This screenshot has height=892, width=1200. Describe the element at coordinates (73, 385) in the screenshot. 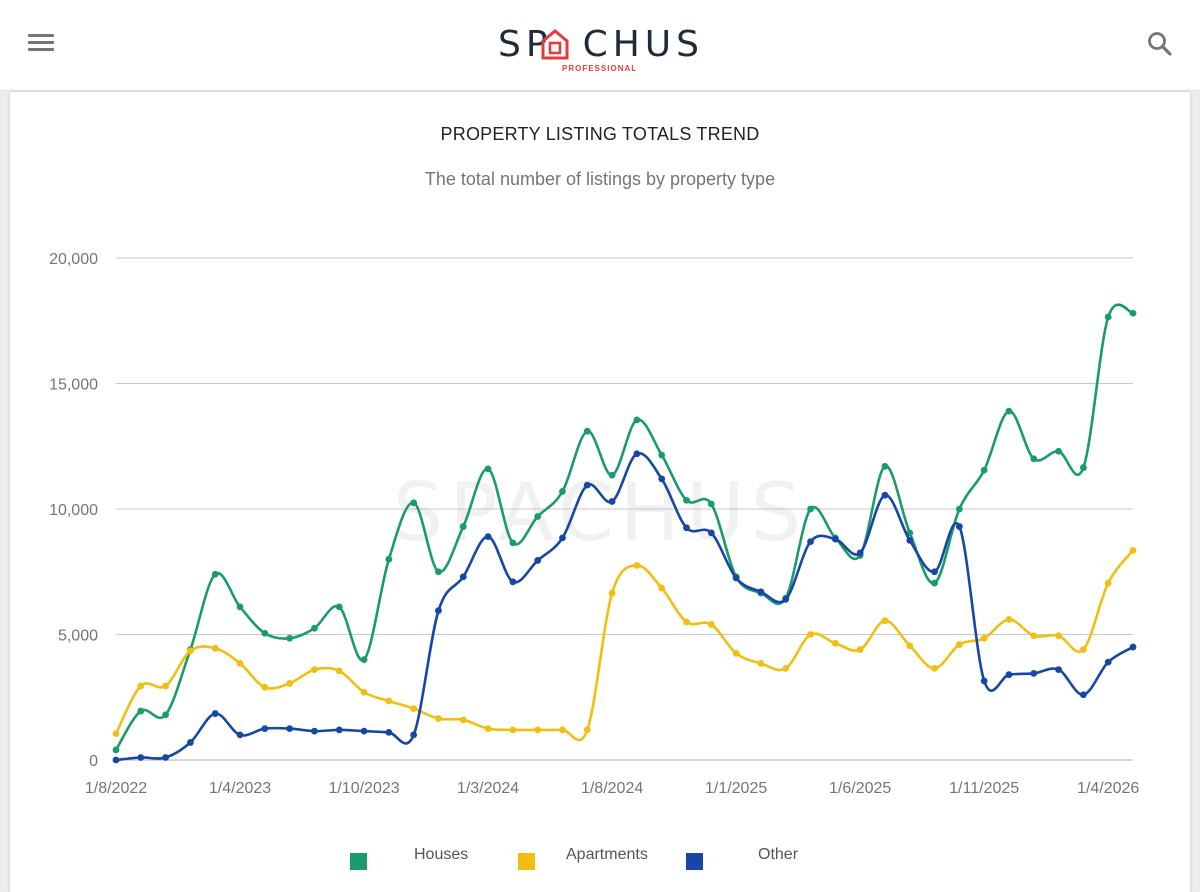

I see `y-tick-label: 15,000` at that location.